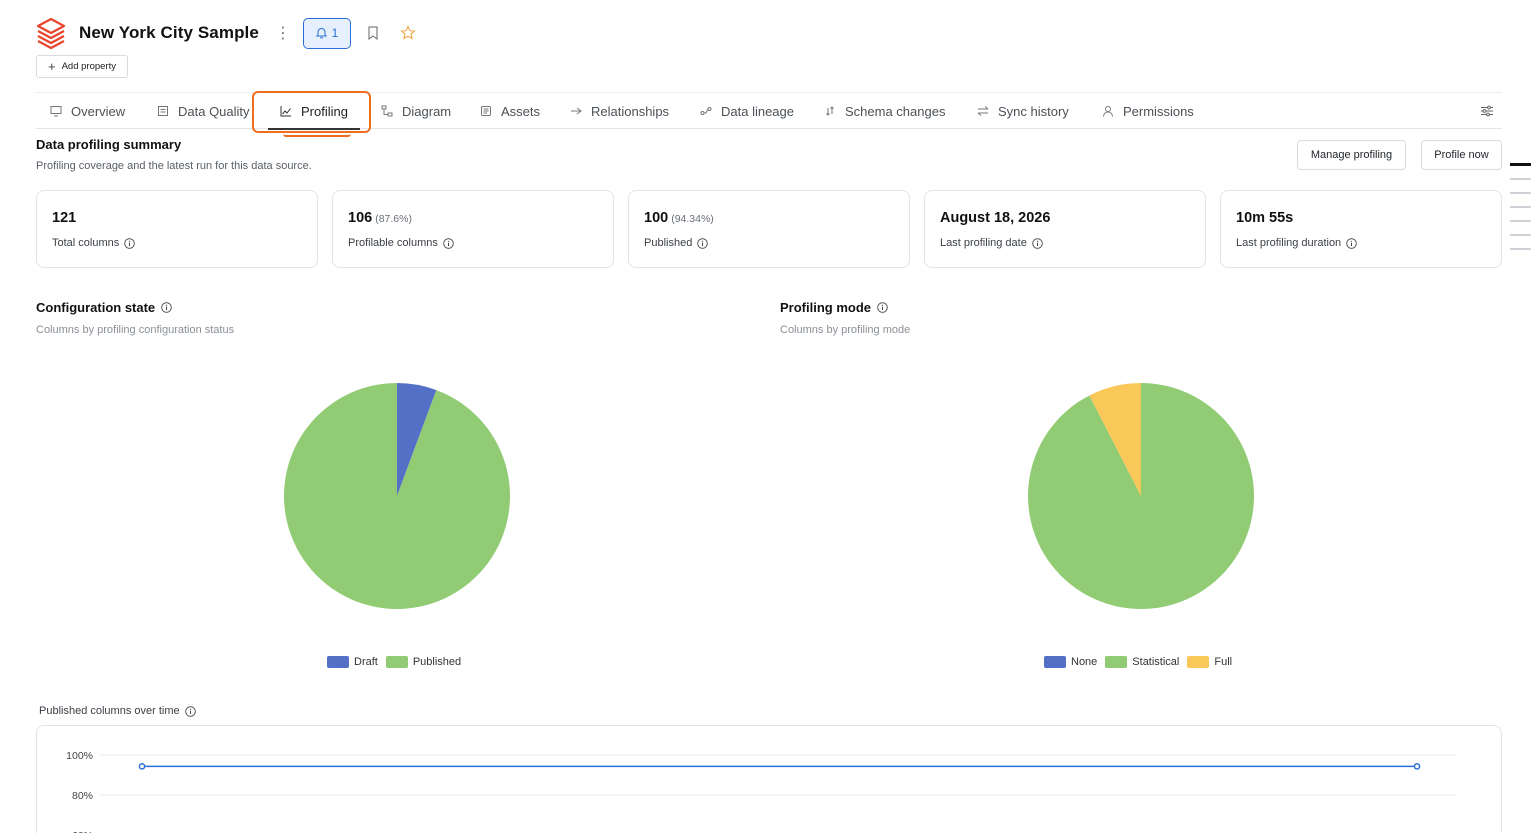 Image resolution: width=1536 pixels, height=833 pixels. What do you see at coordinates (427, 111) in the screenshot?
I see `tab-label: Diagram` at bounding box center [427, 111].